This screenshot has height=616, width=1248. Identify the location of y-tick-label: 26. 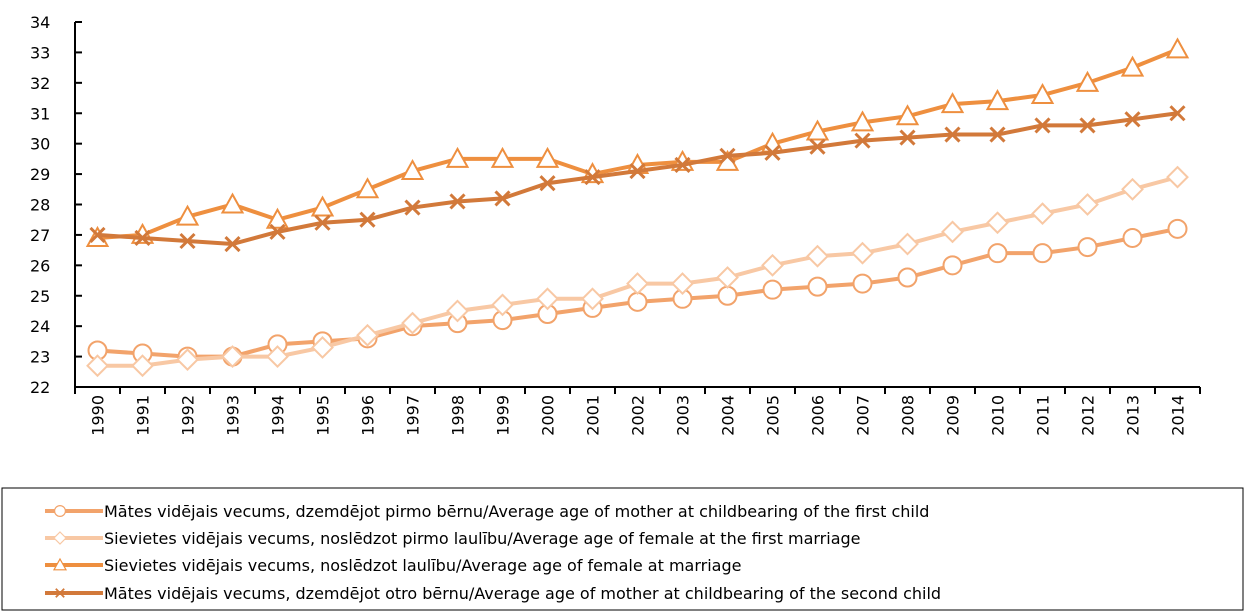
(40, 265).